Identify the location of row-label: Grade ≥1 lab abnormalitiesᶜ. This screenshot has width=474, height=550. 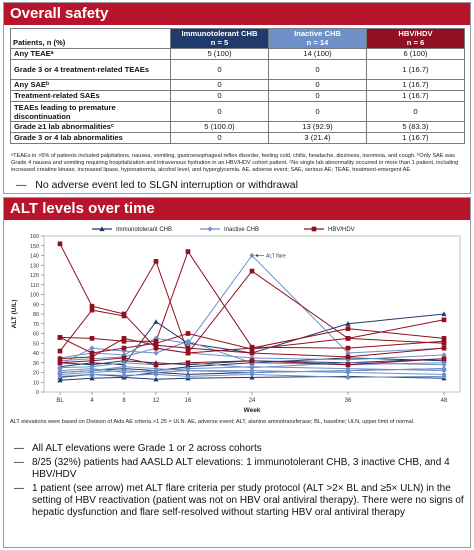
(90, 127).